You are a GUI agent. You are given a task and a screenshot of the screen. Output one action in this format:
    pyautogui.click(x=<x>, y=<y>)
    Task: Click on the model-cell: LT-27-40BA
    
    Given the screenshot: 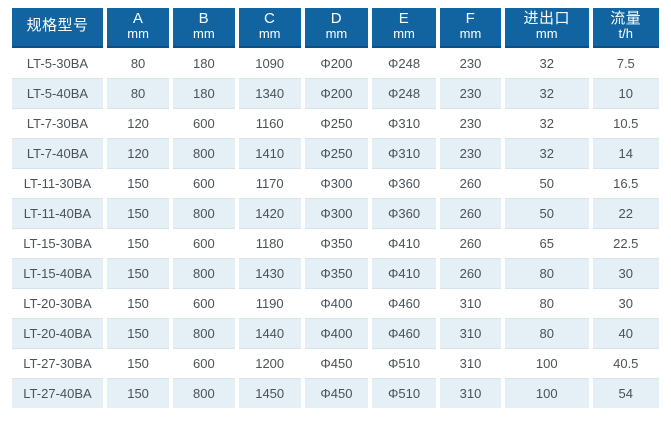 What is the action you would take?
    pyautogui.click(x=58, y=393)
    